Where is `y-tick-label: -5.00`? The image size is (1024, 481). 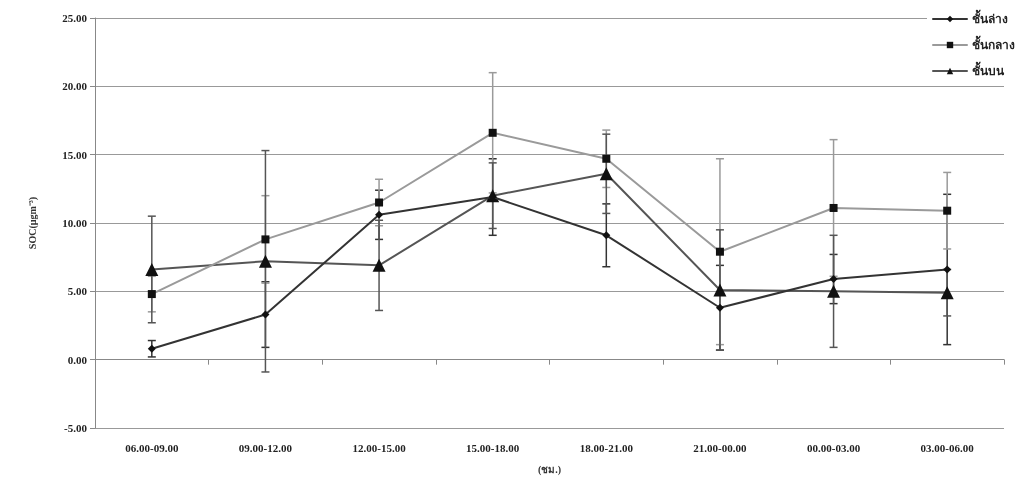
y-tick-label: -5.00 is located at coordinates (76, 428).